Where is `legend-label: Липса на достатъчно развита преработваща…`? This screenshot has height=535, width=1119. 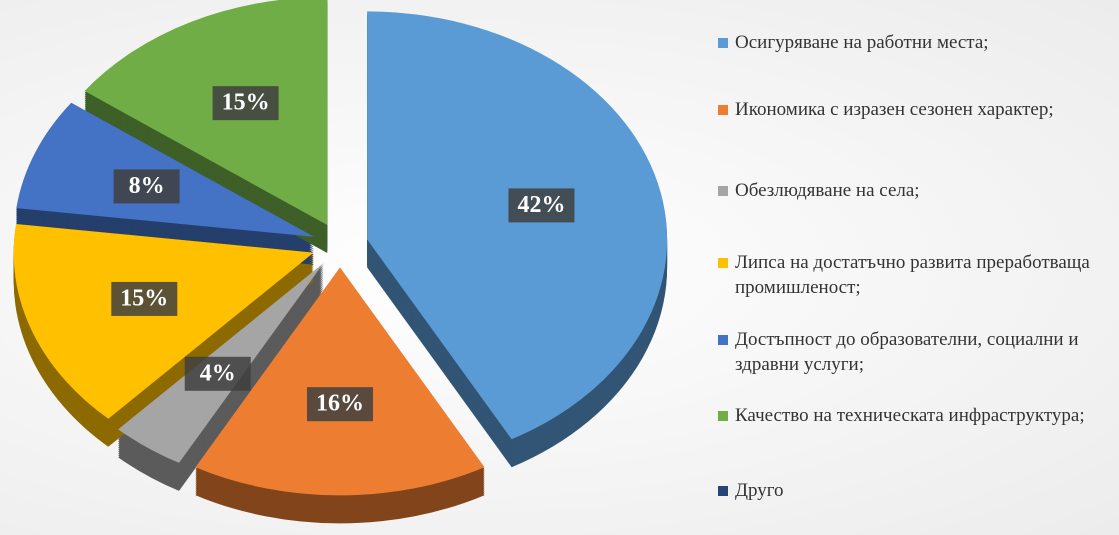
legend-label: Липса на достатъчно развита преработваща… is located at coordinates (912, 275).